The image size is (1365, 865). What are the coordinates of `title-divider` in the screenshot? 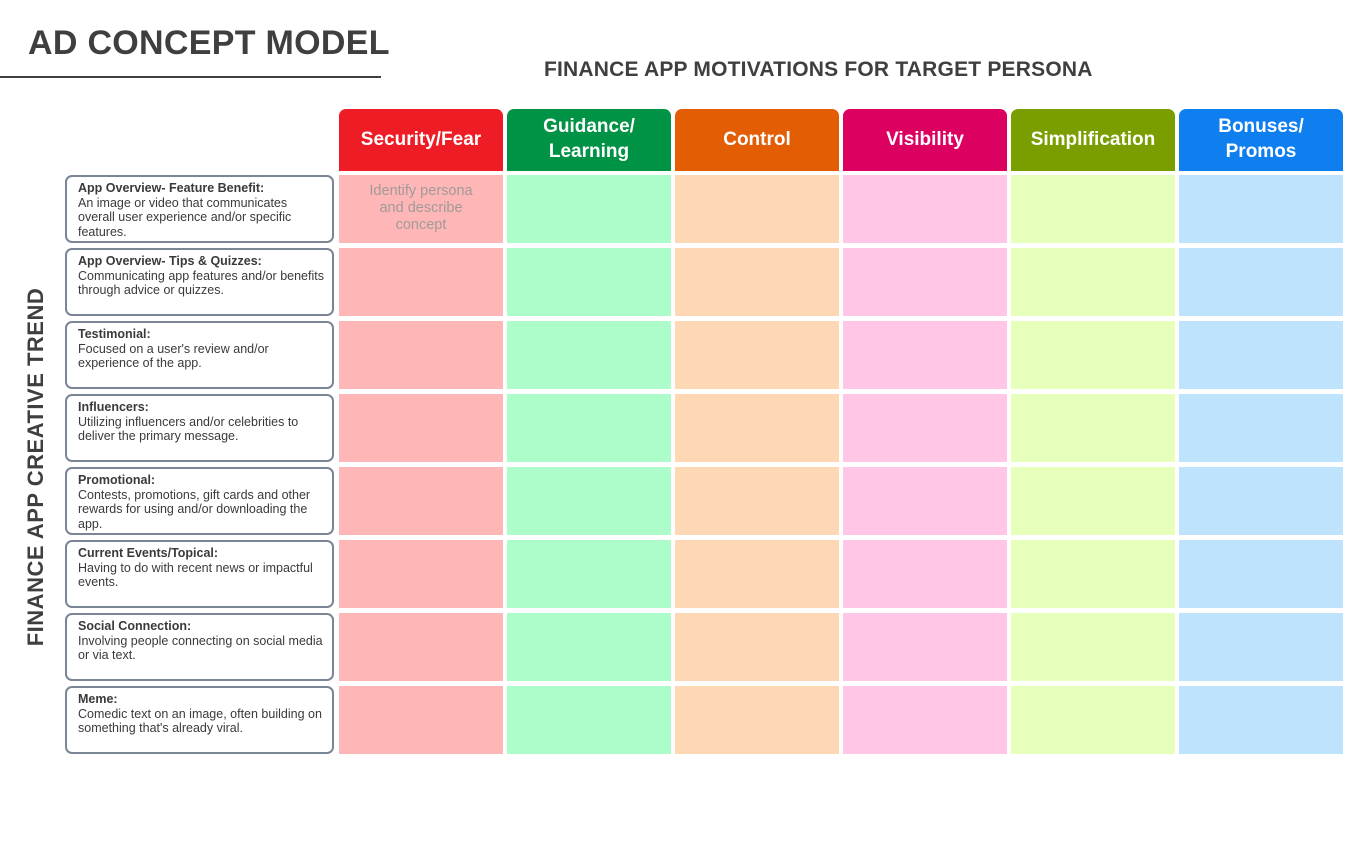 It's located at (190, 77).